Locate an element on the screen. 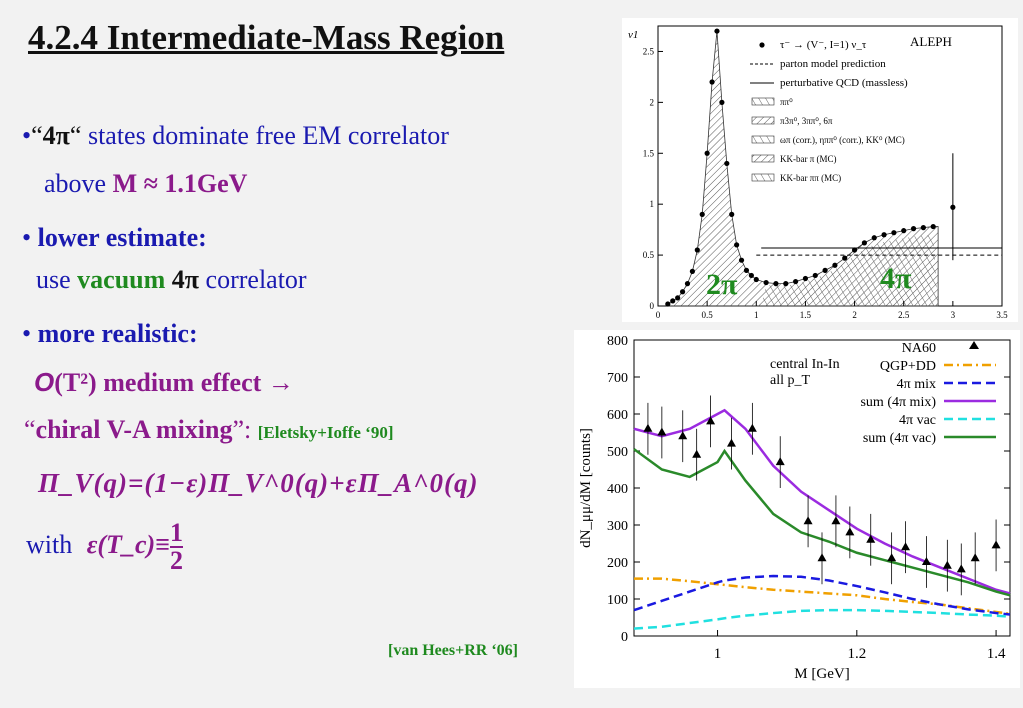 The image size is (1023, 708). x-tick-label: 1 is located at coordinates (718, 654).